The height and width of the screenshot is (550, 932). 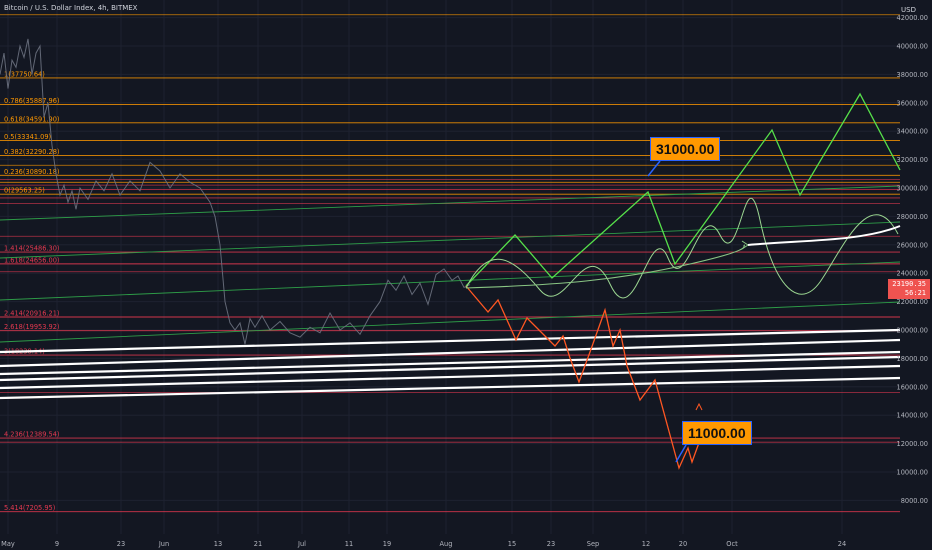 What do you see at coordinates (912, 274) in the screenshot?
I see `y-tick-label: 24000.00` at bounding box center [912, 274].